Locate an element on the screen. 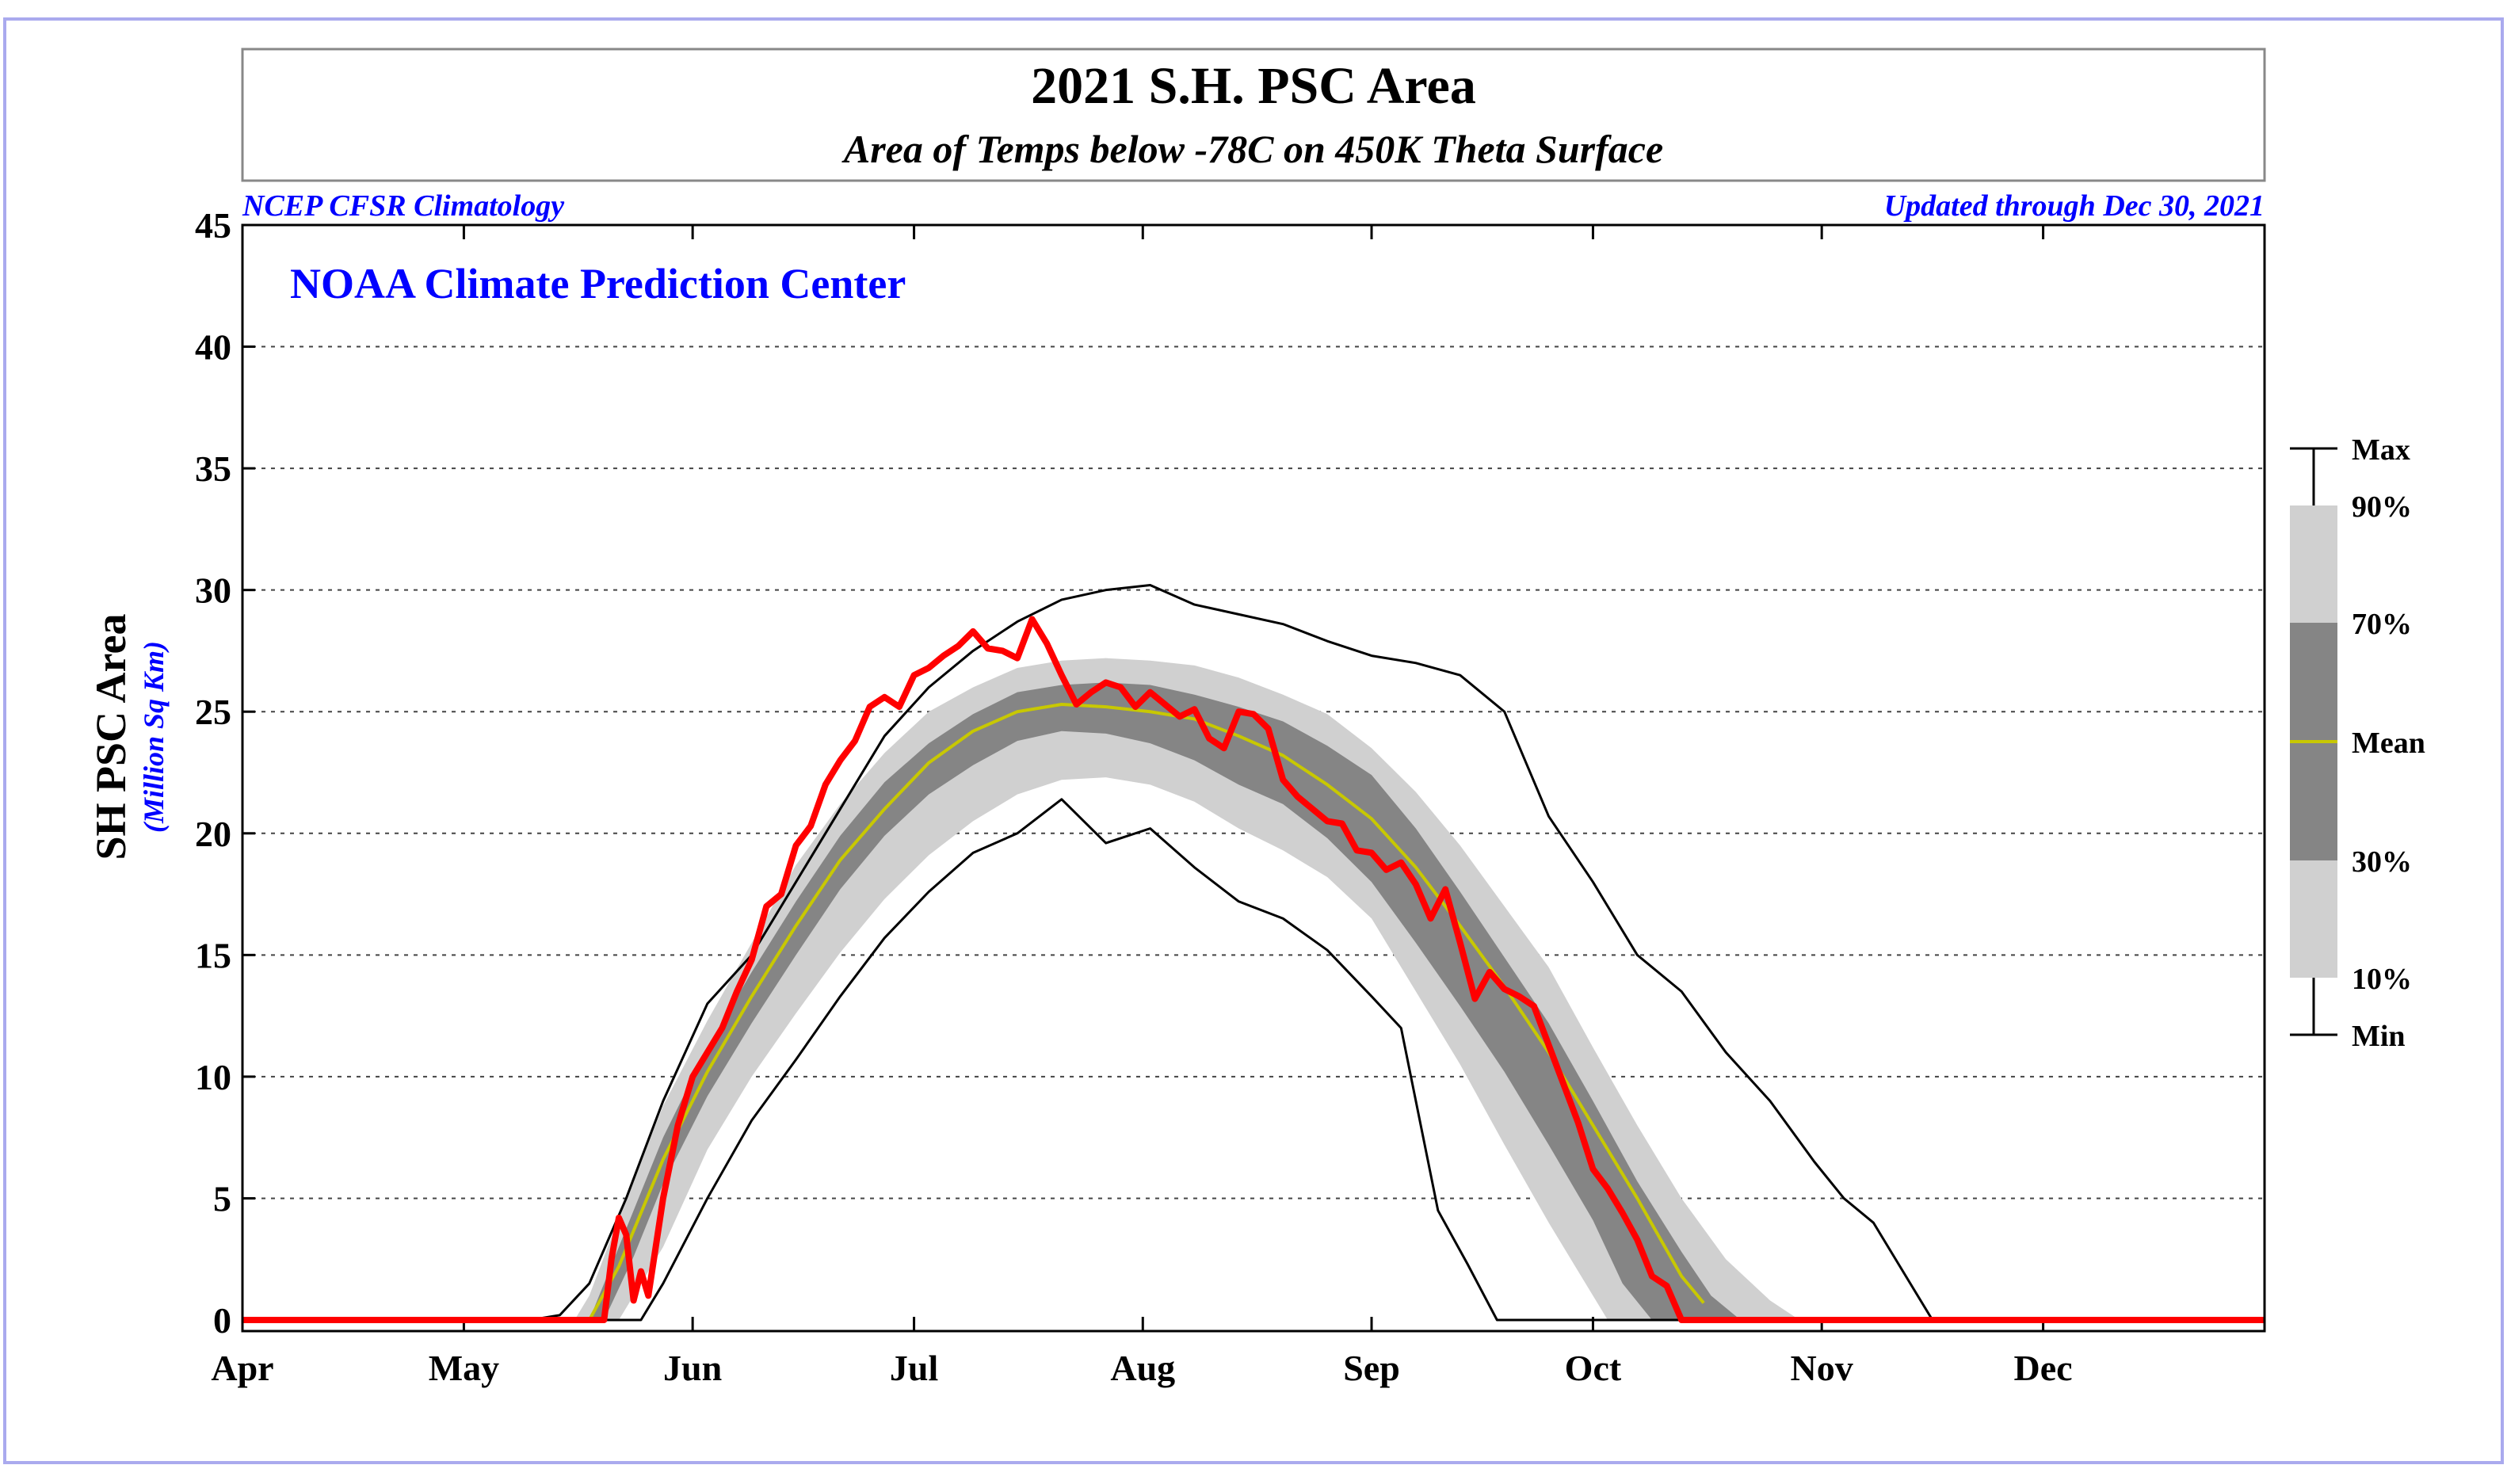 The image size is (2507, 1484). chart-title: 2021 S.H. PSC Area is located at coordinates (1253, 86).